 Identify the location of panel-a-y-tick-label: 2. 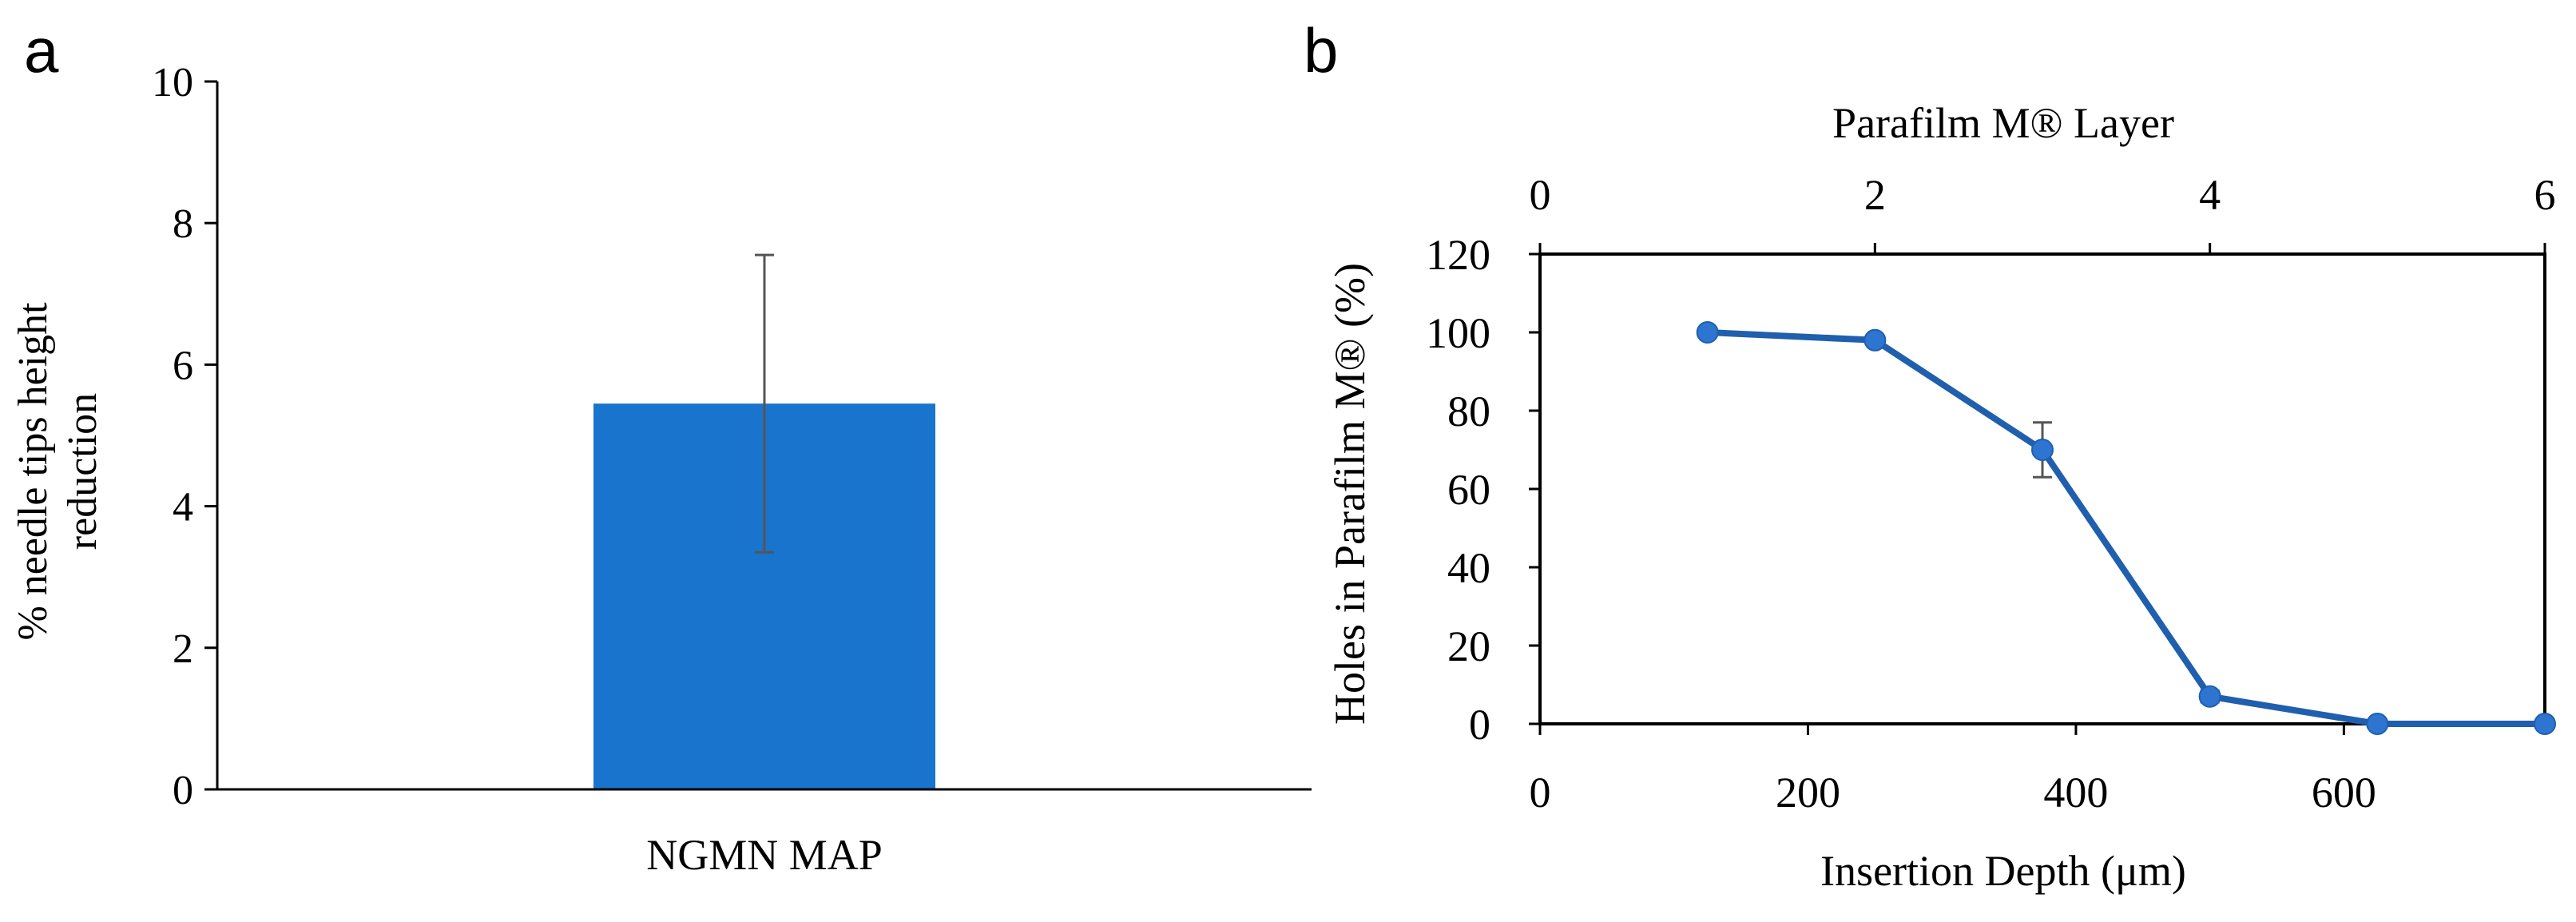
(183, 649).